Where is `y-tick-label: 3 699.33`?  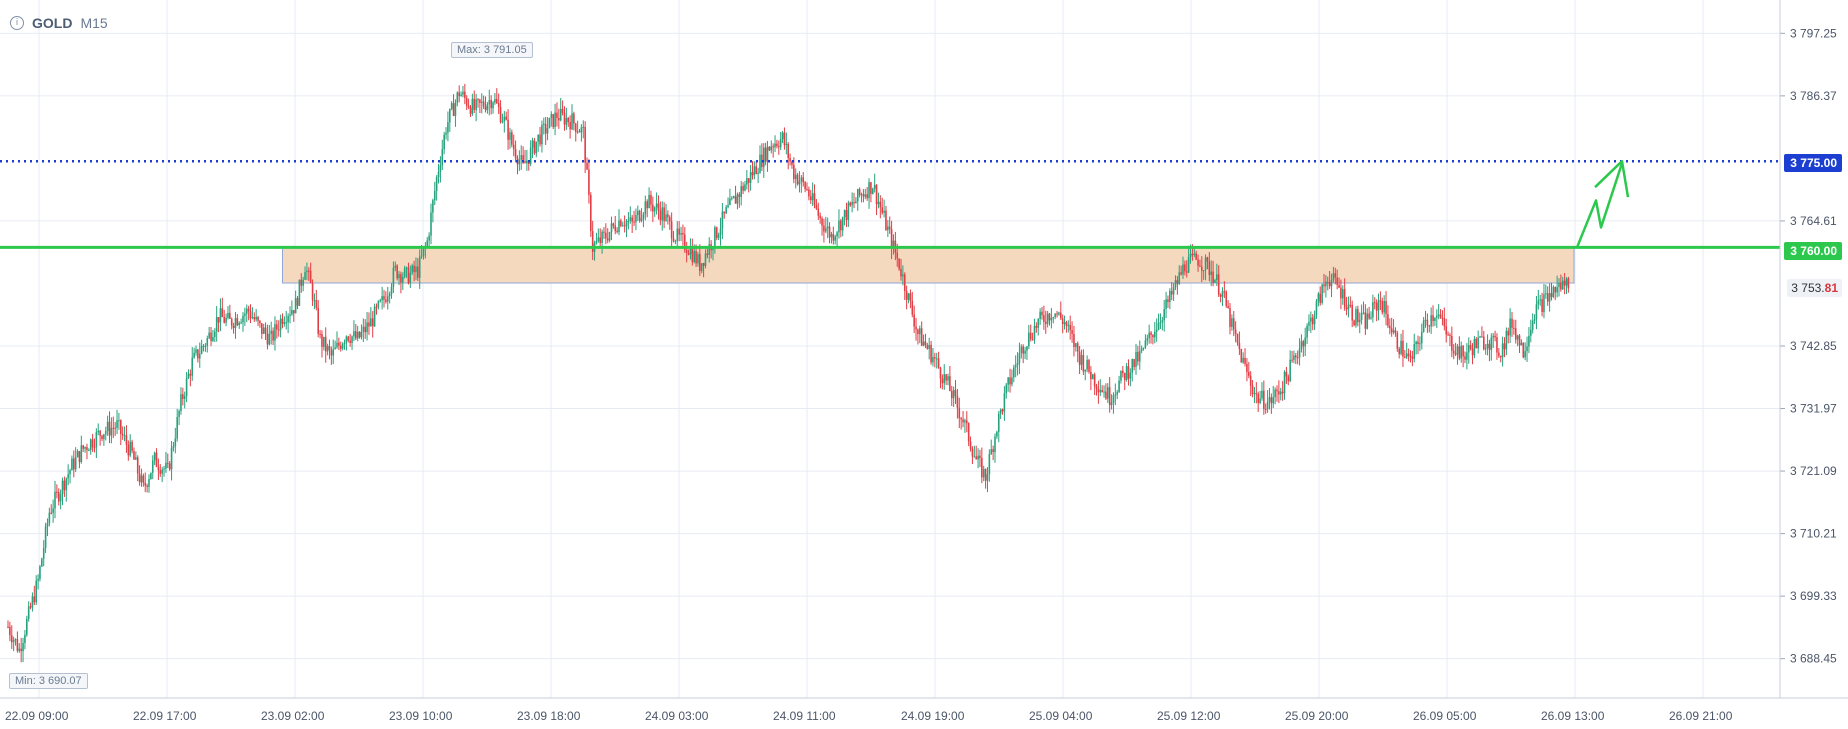 y-tick-label: 3 699.33 is located at coordinates (1813, 596).